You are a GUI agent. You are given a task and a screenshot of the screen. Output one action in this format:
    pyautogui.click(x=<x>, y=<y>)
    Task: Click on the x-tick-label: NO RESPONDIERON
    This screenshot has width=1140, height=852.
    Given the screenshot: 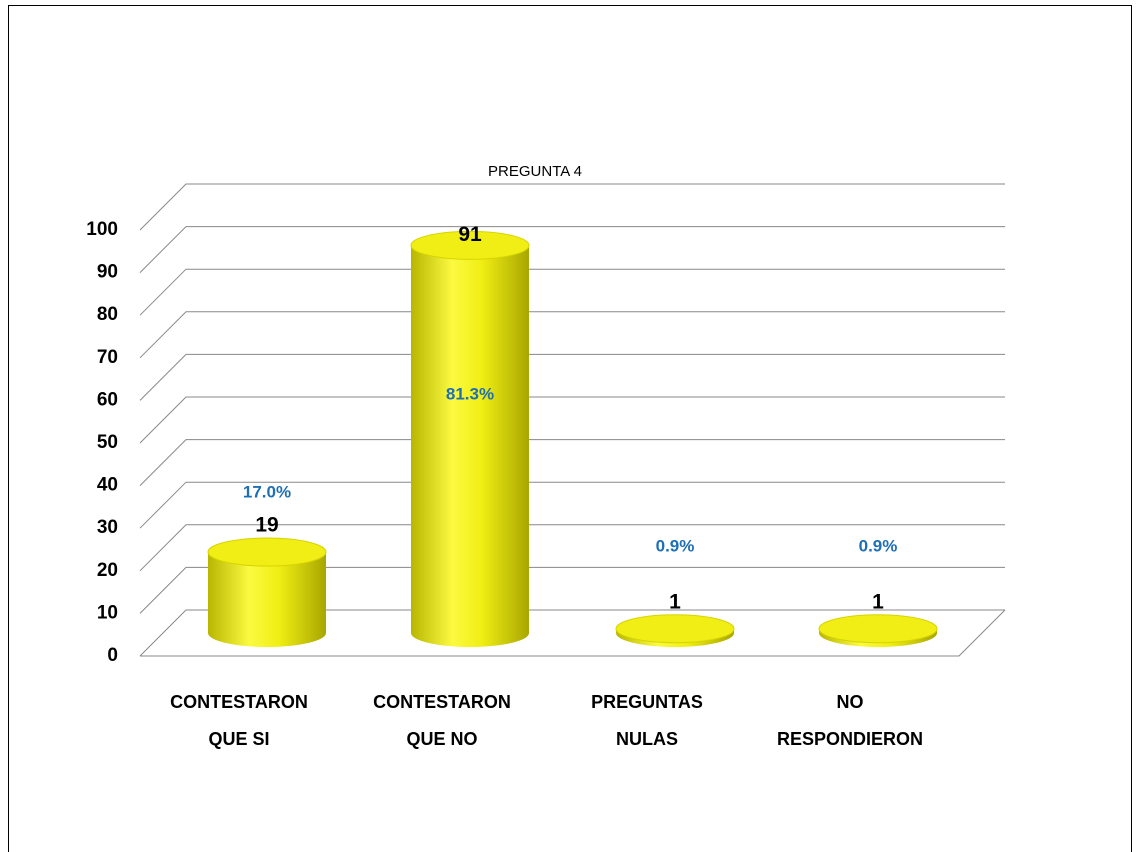 What is the action you would take?
    pyautogui.click(x=850, y=720)
    